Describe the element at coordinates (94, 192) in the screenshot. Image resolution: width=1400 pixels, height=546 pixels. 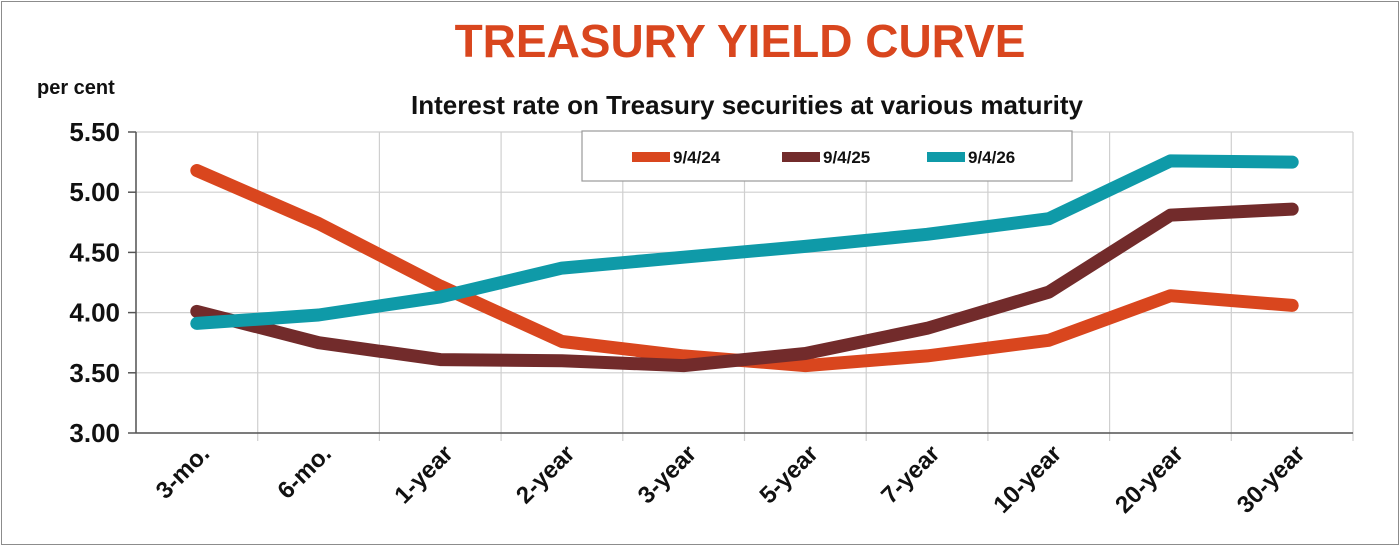
I see `y-tick-label: 5.00` at that location.